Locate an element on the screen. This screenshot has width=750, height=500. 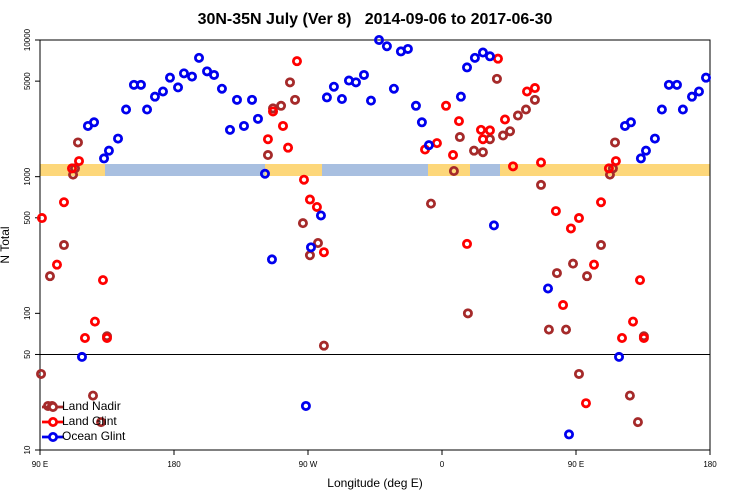
y-tick-label: 500 is located at coordinates (27, 218).